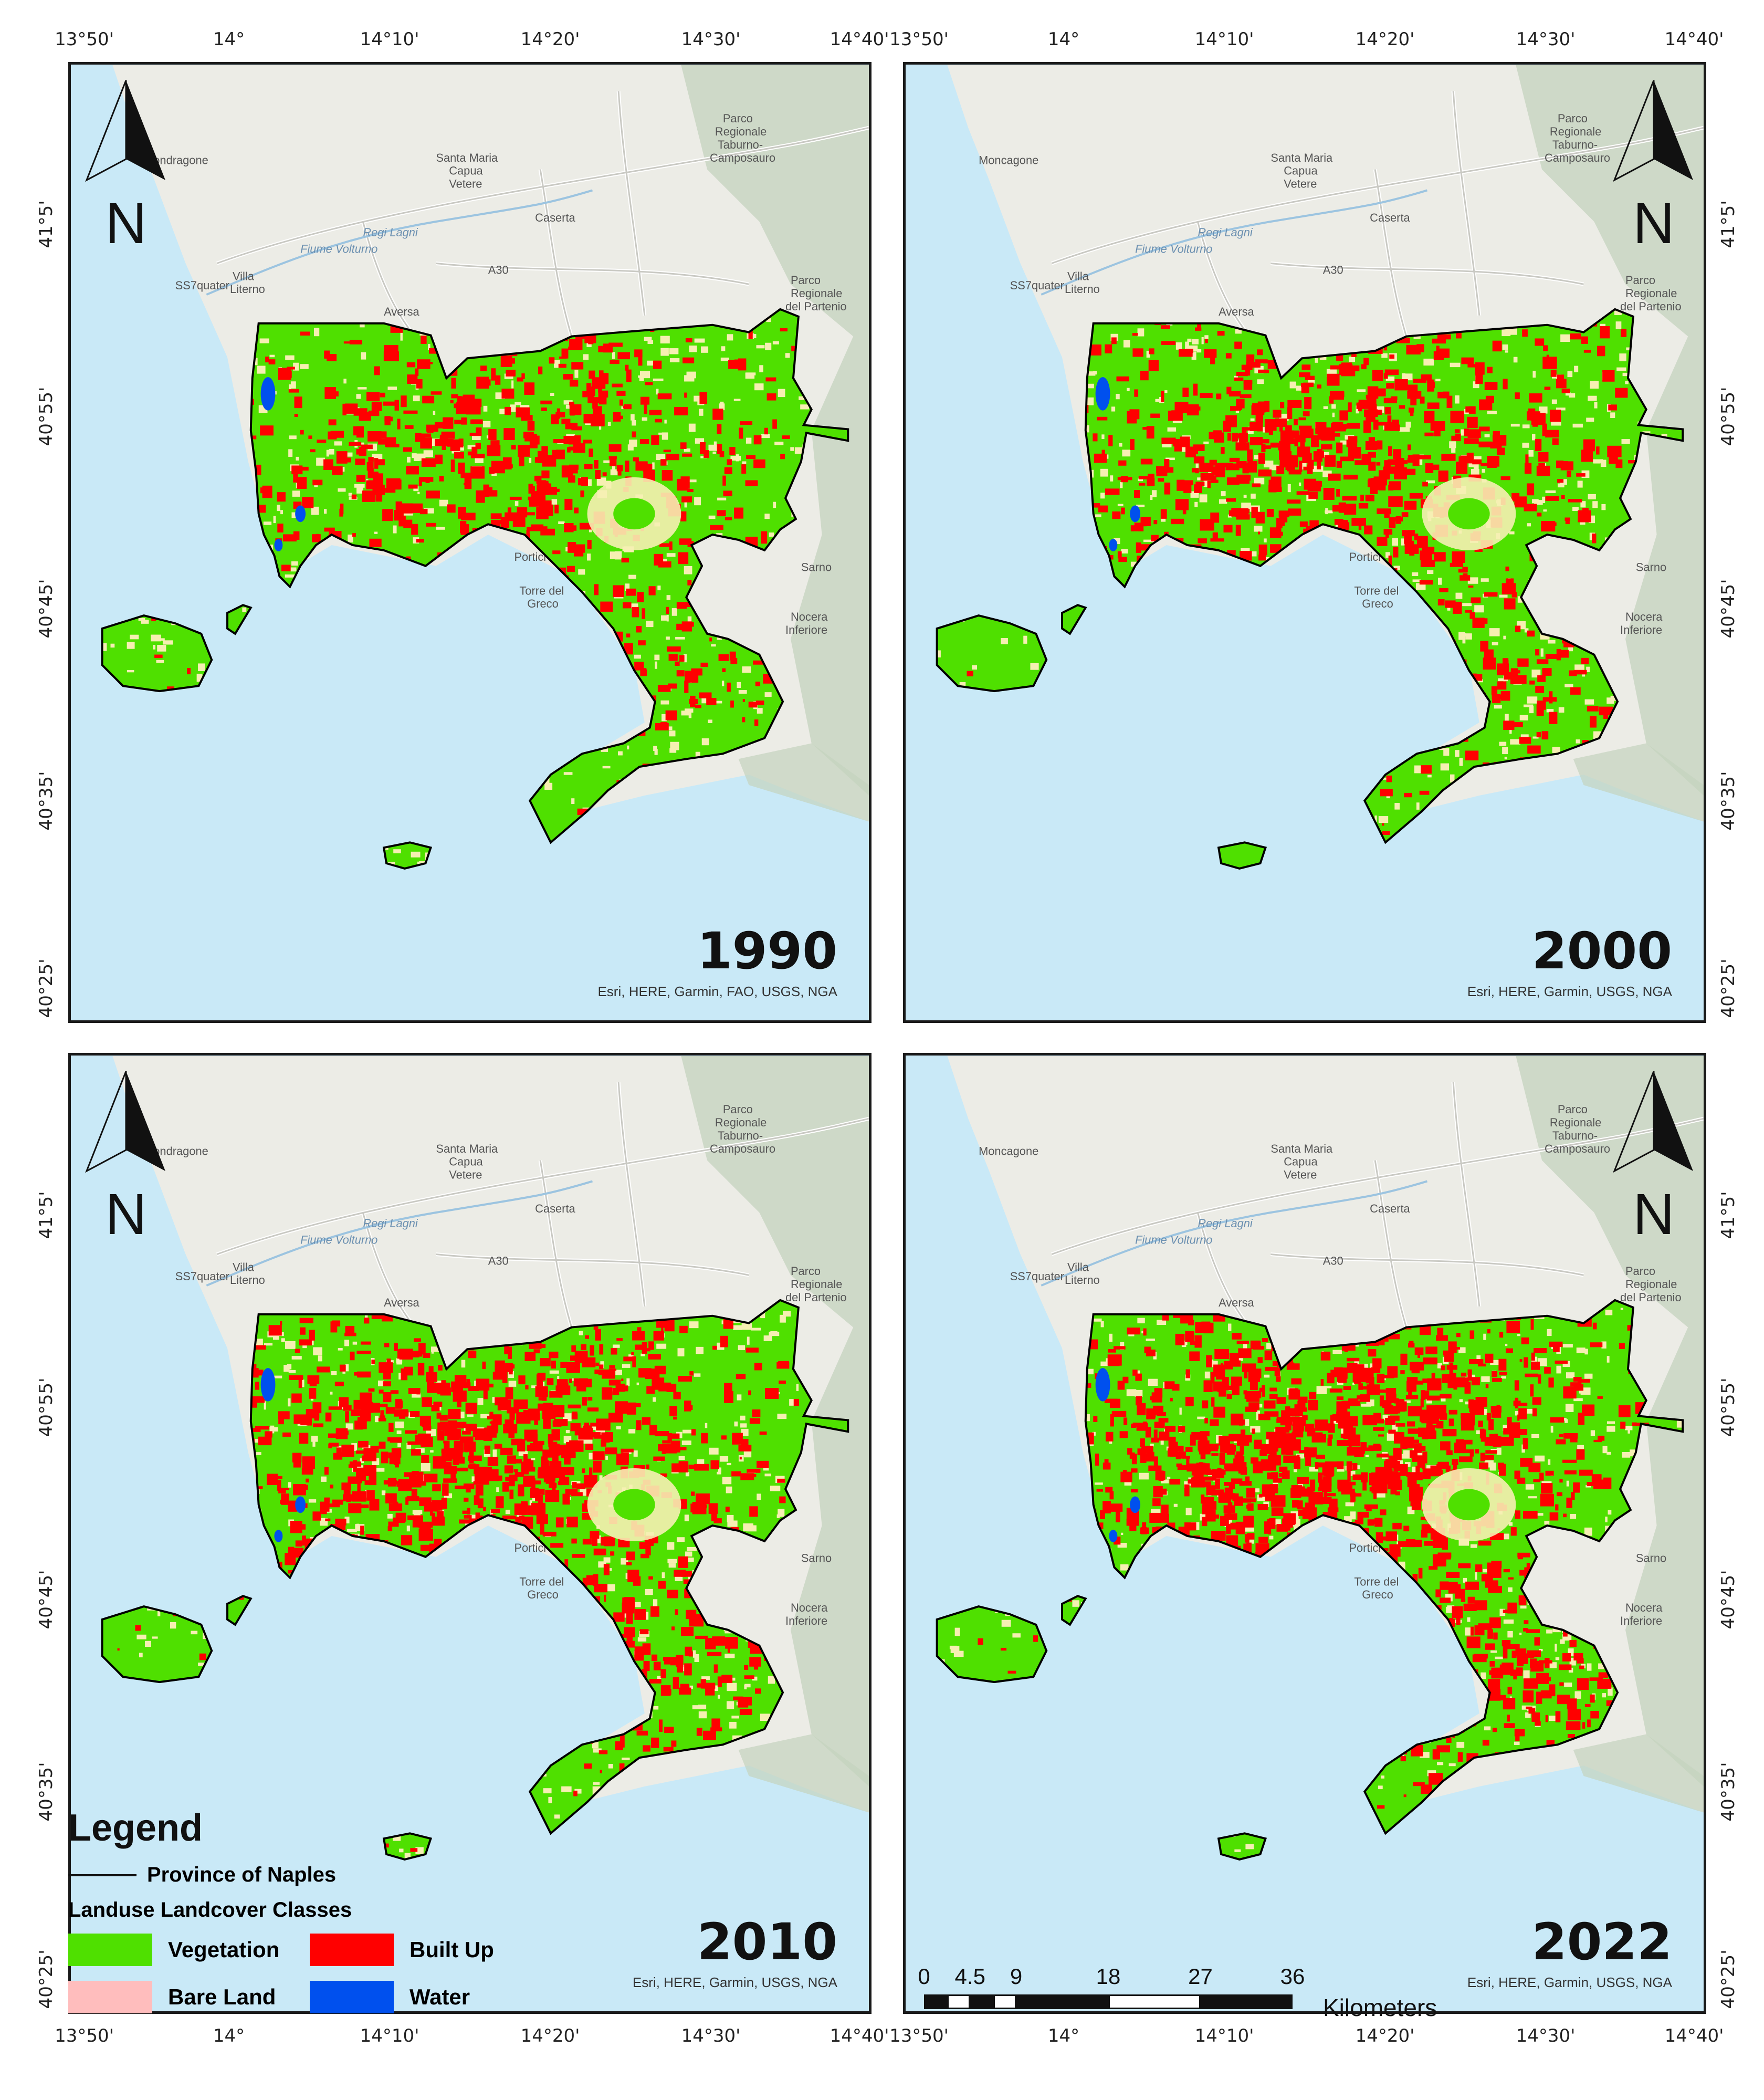 The width and height of the screenshot is (1764, 2100). Describe the element at coordinates (1601, 951) in the screenshot. I see `map-year: 2000` at that location.